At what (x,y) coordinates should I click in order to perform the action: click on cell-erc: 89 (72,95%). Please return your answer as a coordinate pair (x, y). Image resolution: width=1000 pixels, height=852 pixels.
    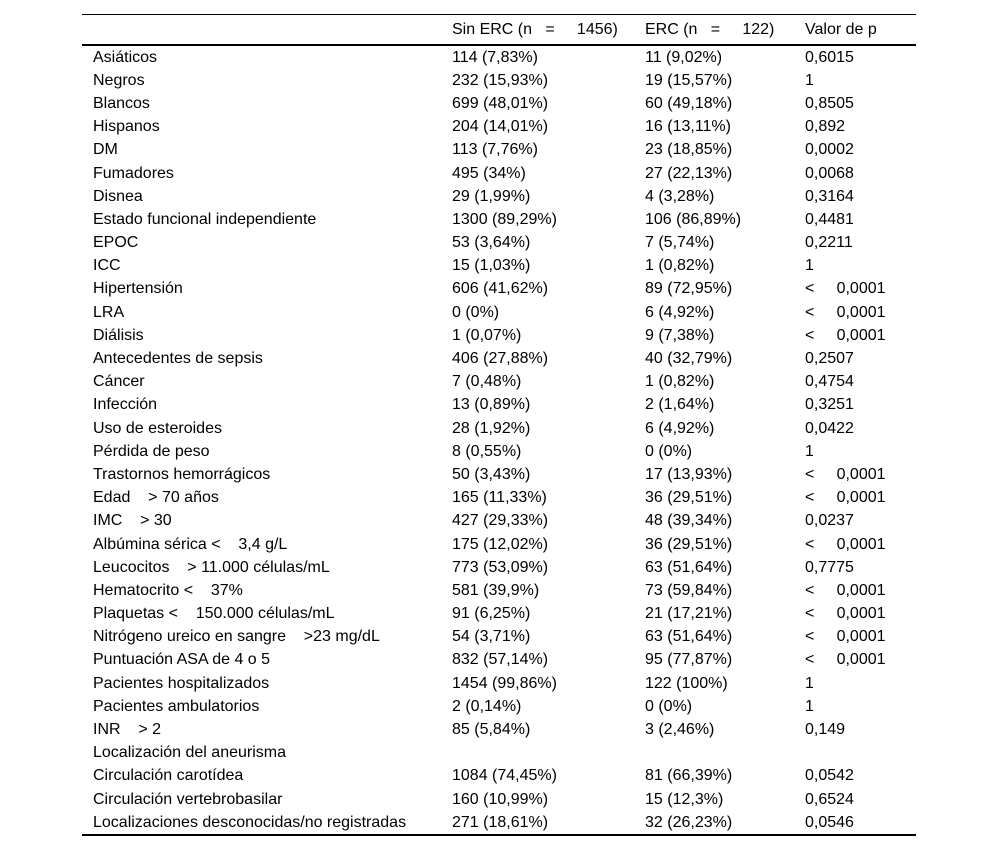
    Looking at the image, I should click on (689, 289).